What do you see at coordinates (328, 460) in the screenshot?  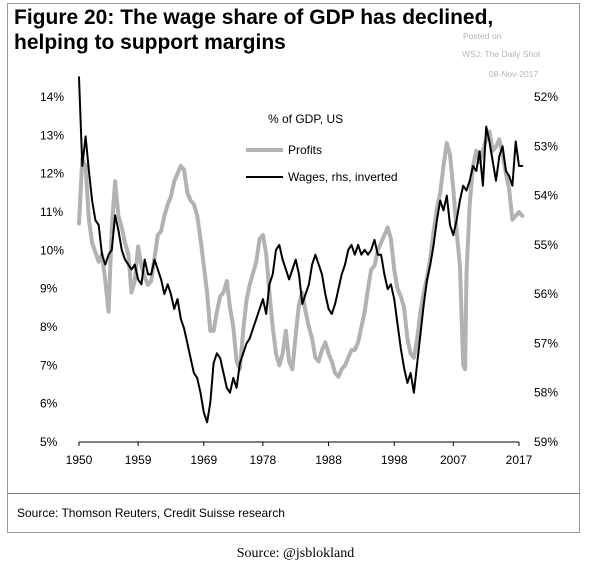 I see `x-tick-label: 1988` at bounding box center [328, 460].